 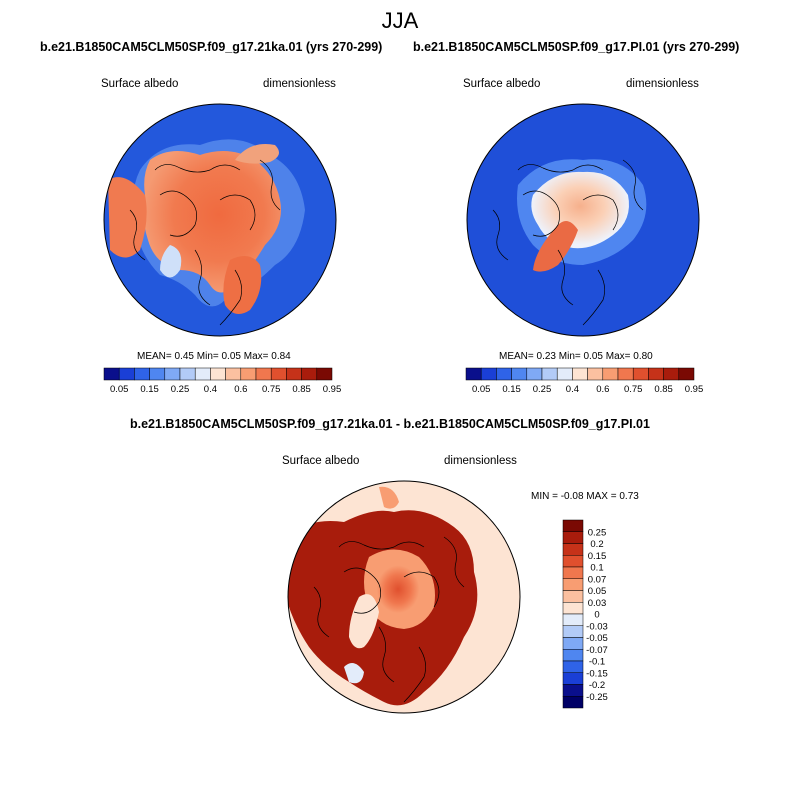 What do you see at coordinates (572, 389) in the screenshot?
I see `panel2-colorbar-tick-label: 0.4` at bounding box center [572, 389].